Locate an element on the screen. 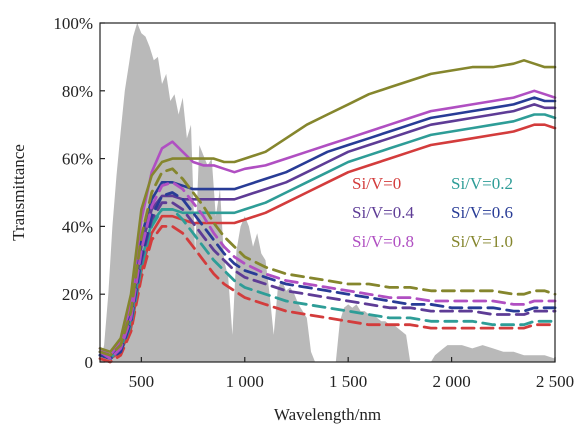  y-tick-label: 0 is located at coordinates (89, 362).